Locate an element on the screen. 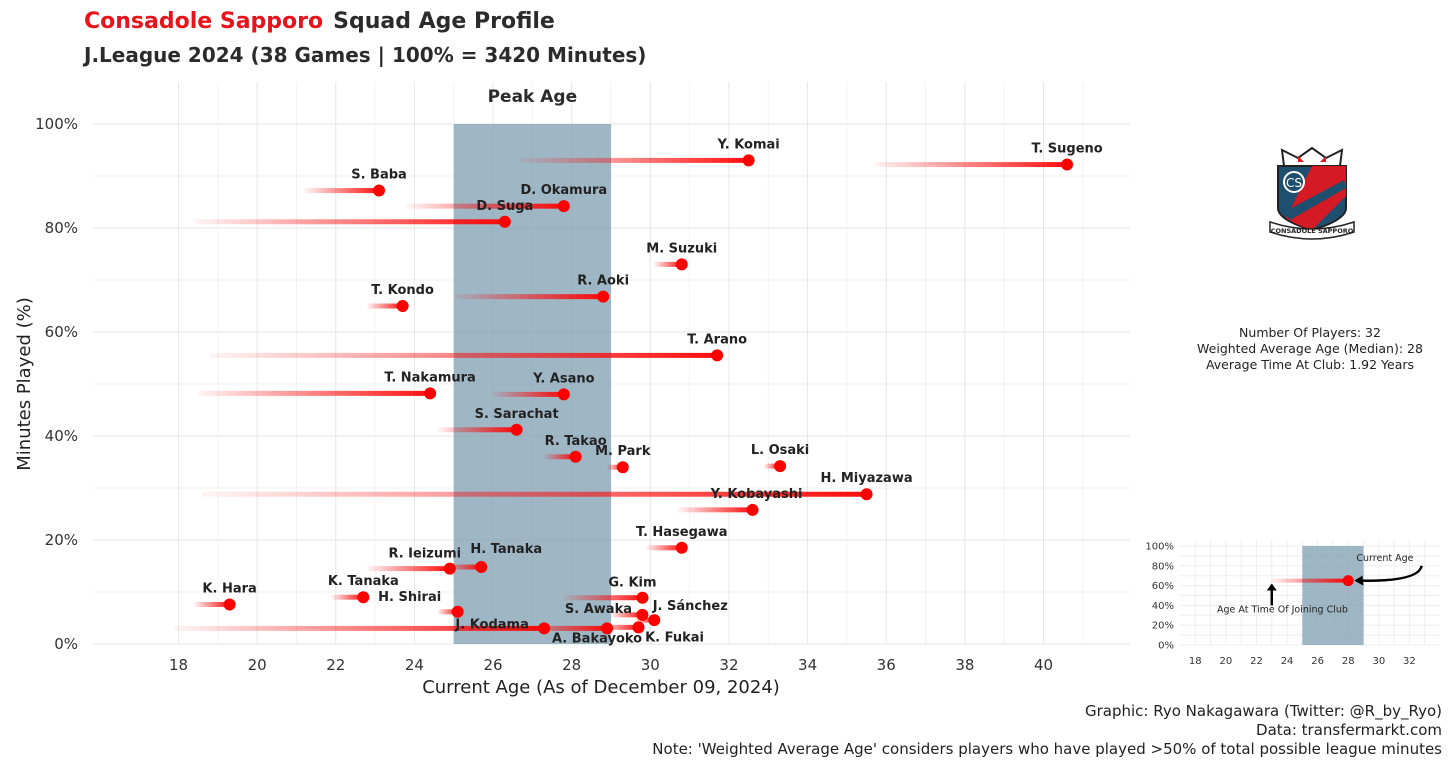 This screenshot has width=1456, height=777. x-tick-label: 38 is located at coordinates (964, 665).